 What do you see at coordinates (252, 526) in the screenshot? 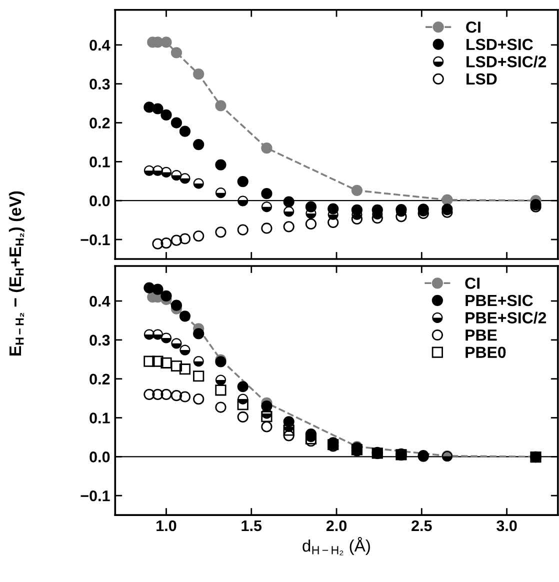
I see `x-tick-label: 1.5` at bounding box center [252, 526].